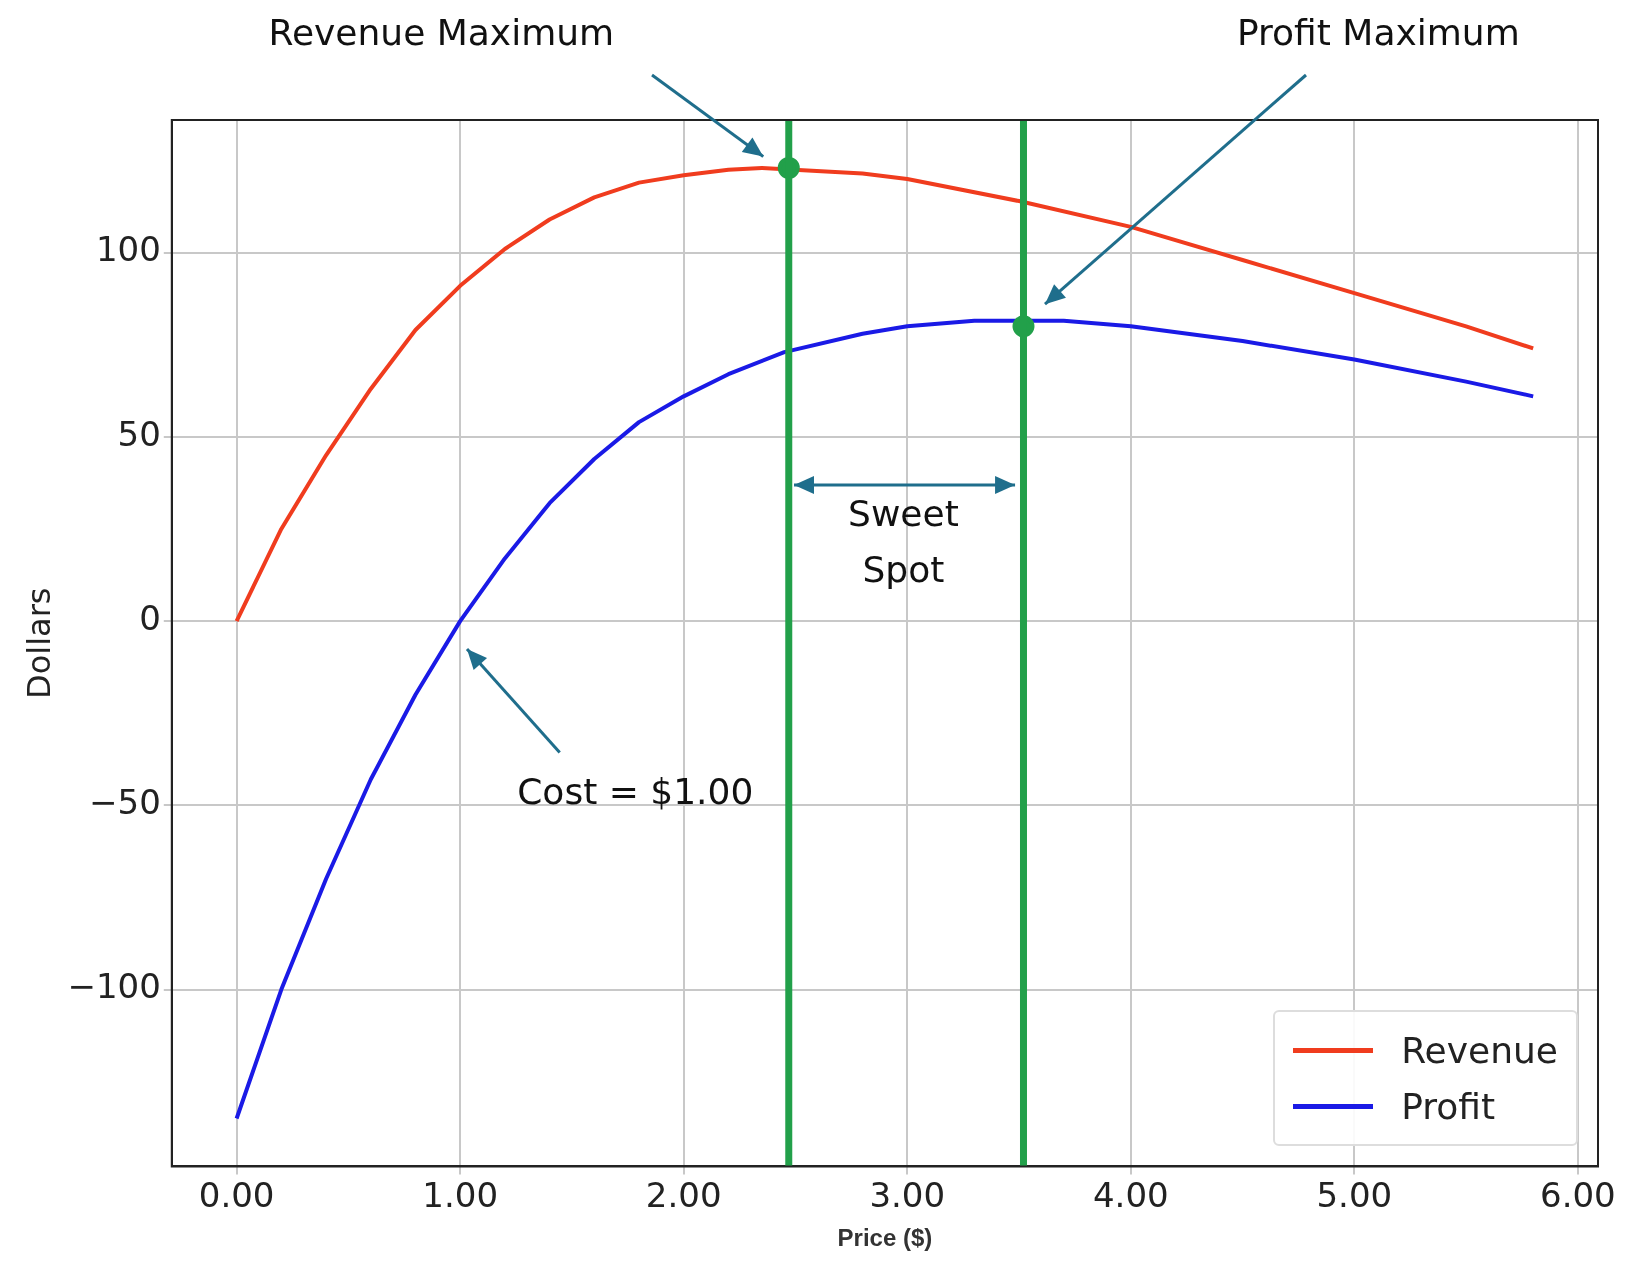  I want to click on text: Revenue Maximum, so click(441, 33).